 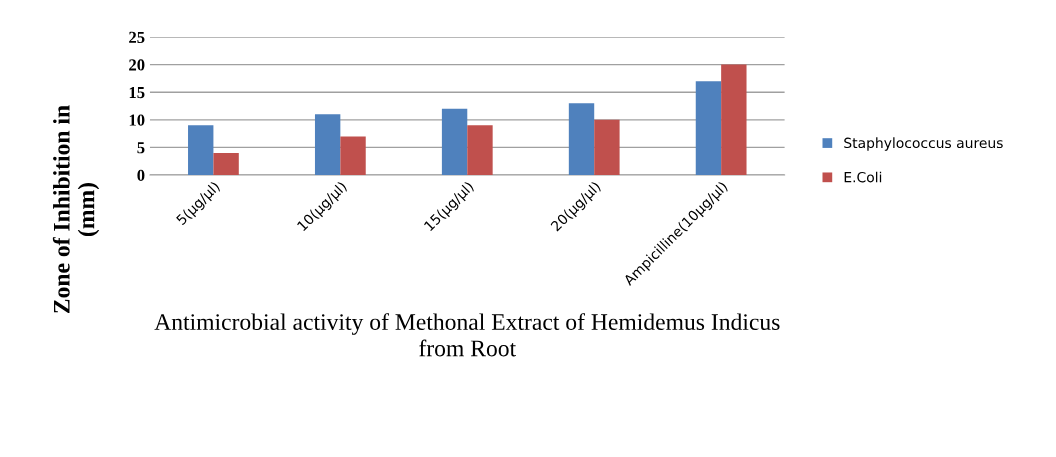 I want to click on y-tick-label: 0, so click(x=141, y=175).